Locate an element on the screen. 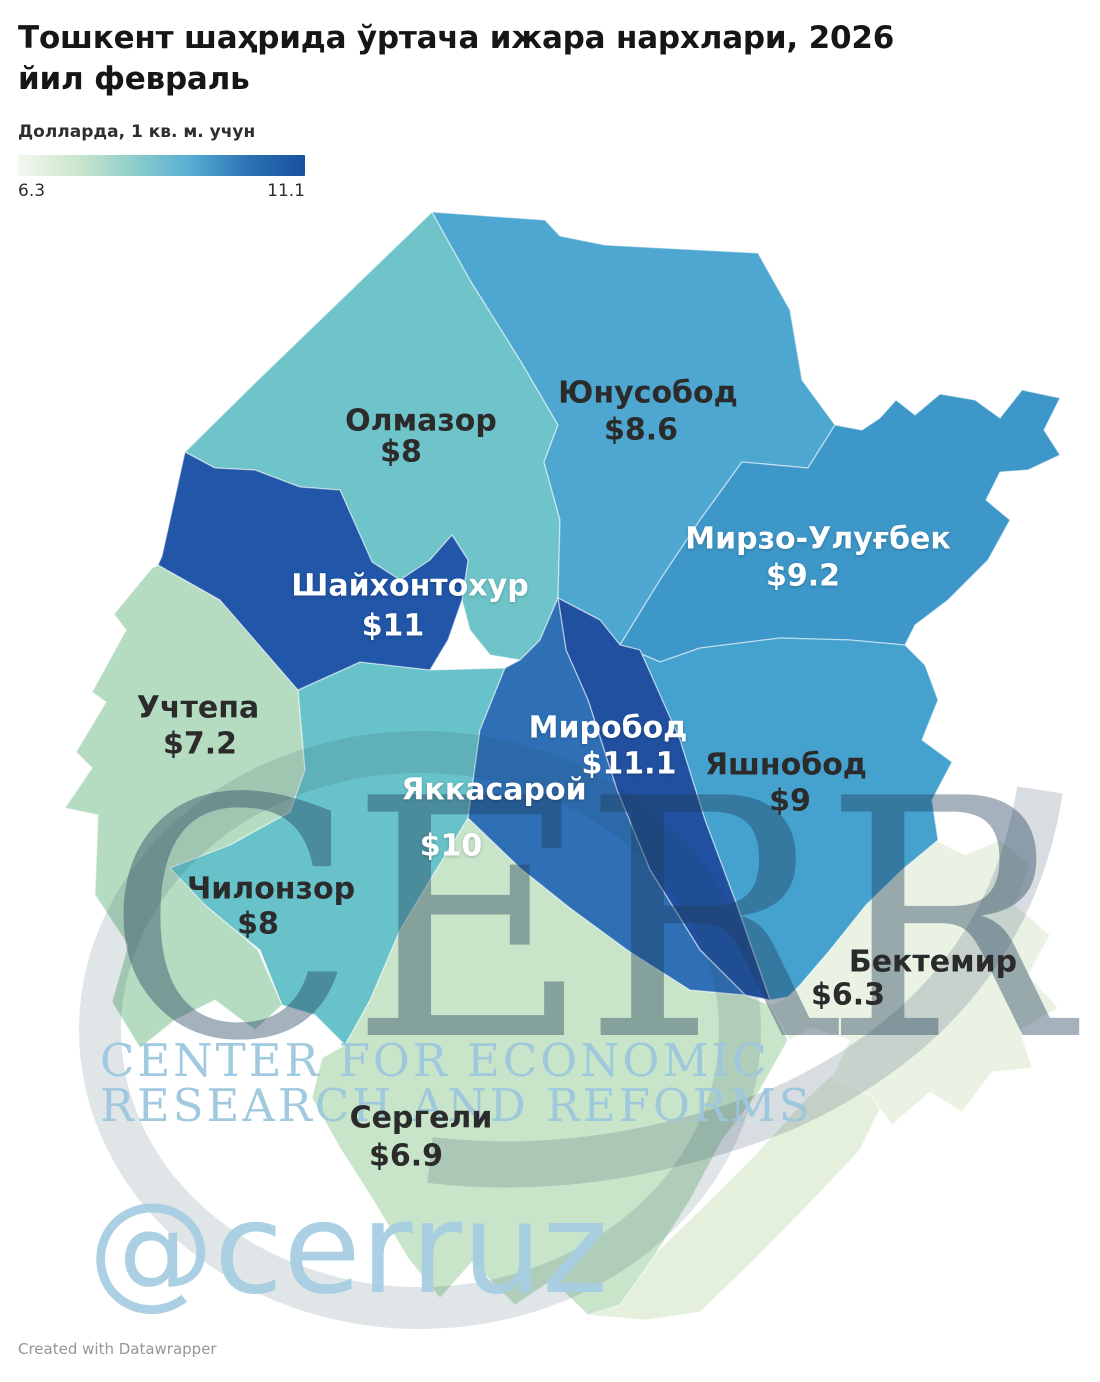  chart-subtitle: Долларда, 1 кв. м. учун is located at coordinates (137, 132).